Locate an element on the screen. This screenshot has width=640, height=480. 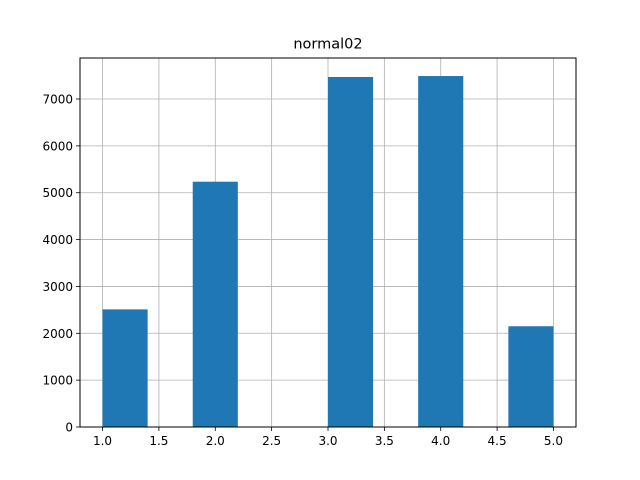
x-tick-label: 3.0 is located at coordinates (327, 441).